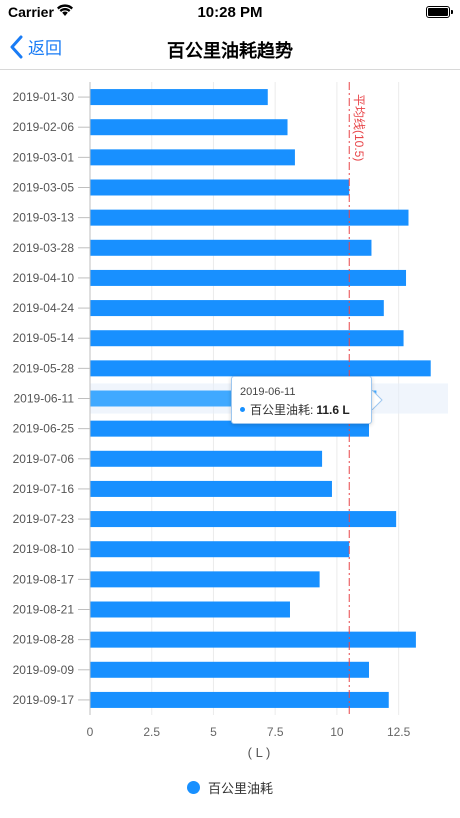 The image size is (460, 818). What do you see at coordinates (44, 97) in the screenshot?
I see `y-tick-label: 2019-01-30` at bounding box center [44, 97].